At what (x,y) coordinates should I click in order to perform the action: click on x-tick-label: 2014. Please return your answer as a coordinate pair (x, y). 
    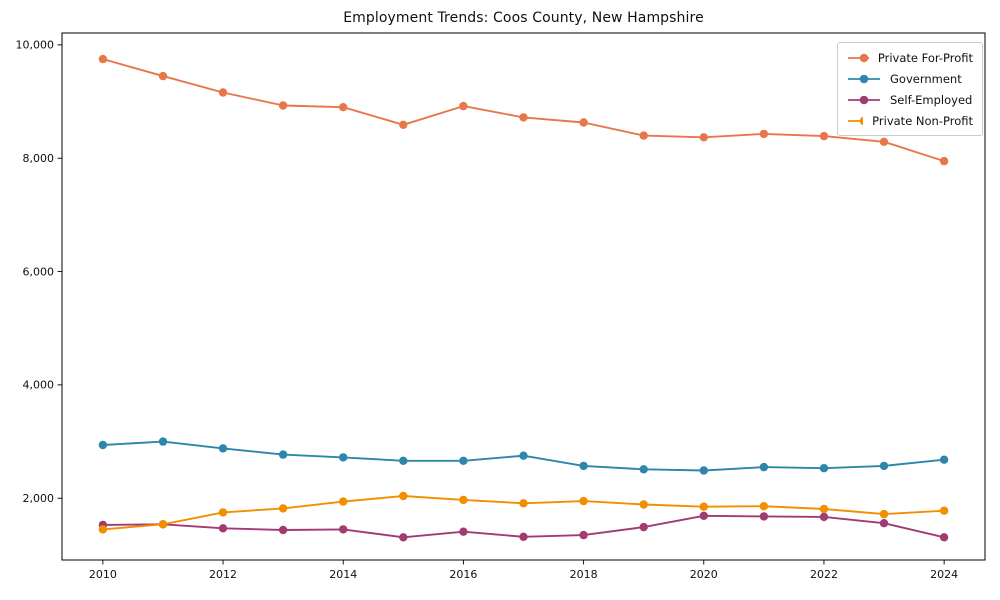
    Looking at the image, I should click on (343, 574).